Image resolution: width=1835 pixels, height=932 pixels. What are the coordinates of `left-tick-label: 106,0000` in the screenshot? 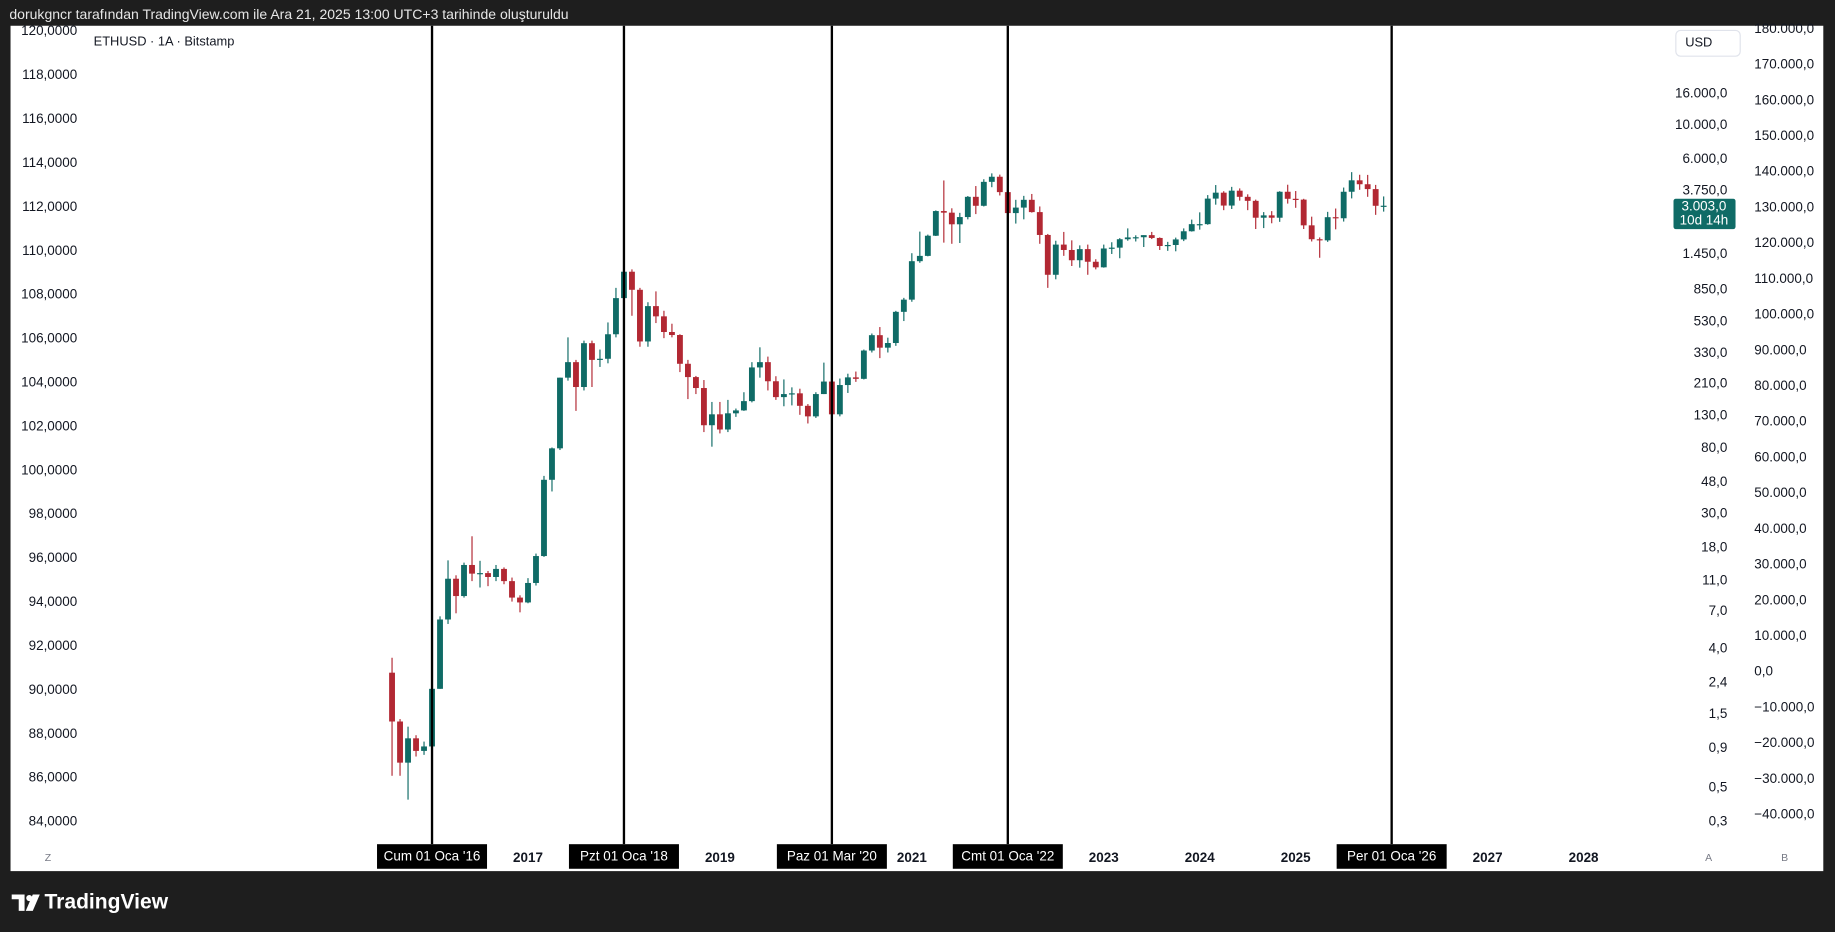 It's located at (49, 338).